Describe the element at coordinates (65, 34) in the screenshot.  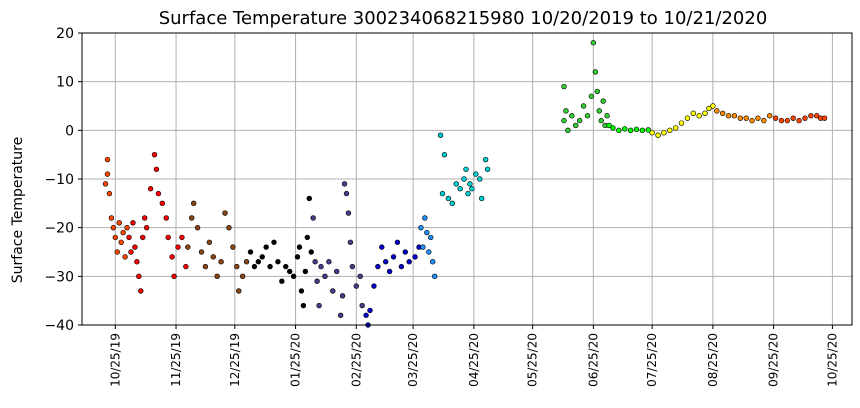
I see `y-tick-label: 20` at that location.